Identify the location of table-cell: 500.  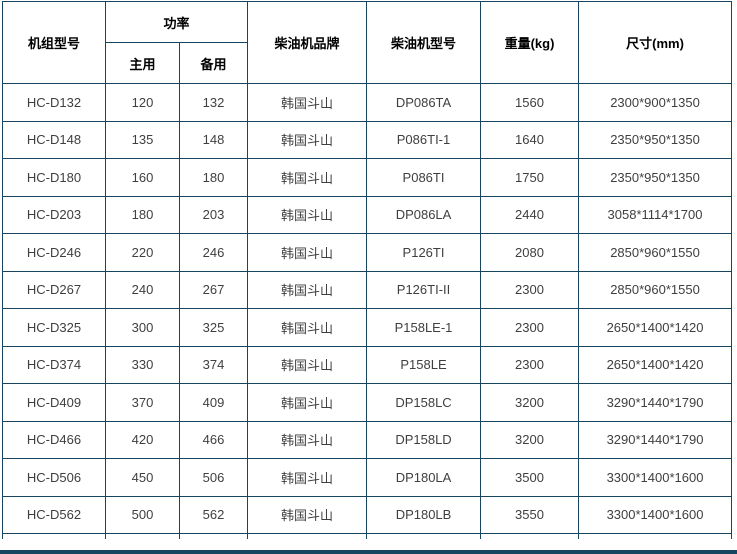
(142, 514).